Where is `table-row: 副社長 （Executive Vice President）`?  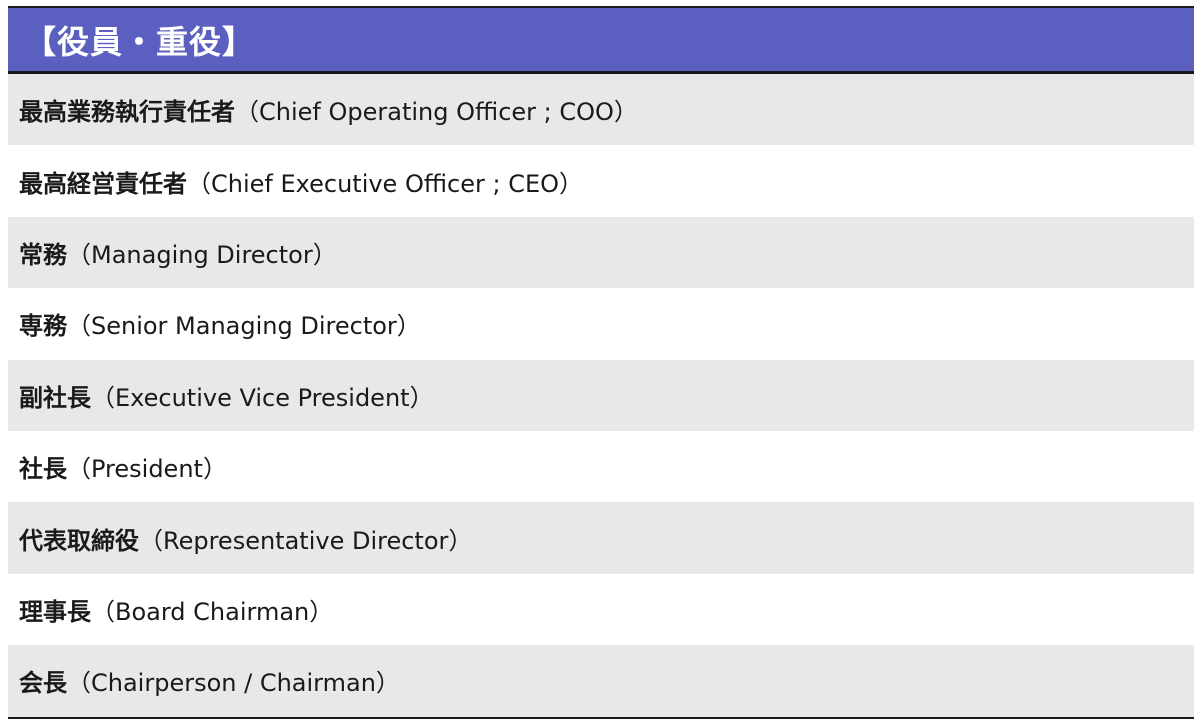 table-row: 副社長 （Executive Vice President） is located at coordinates (601, 395).